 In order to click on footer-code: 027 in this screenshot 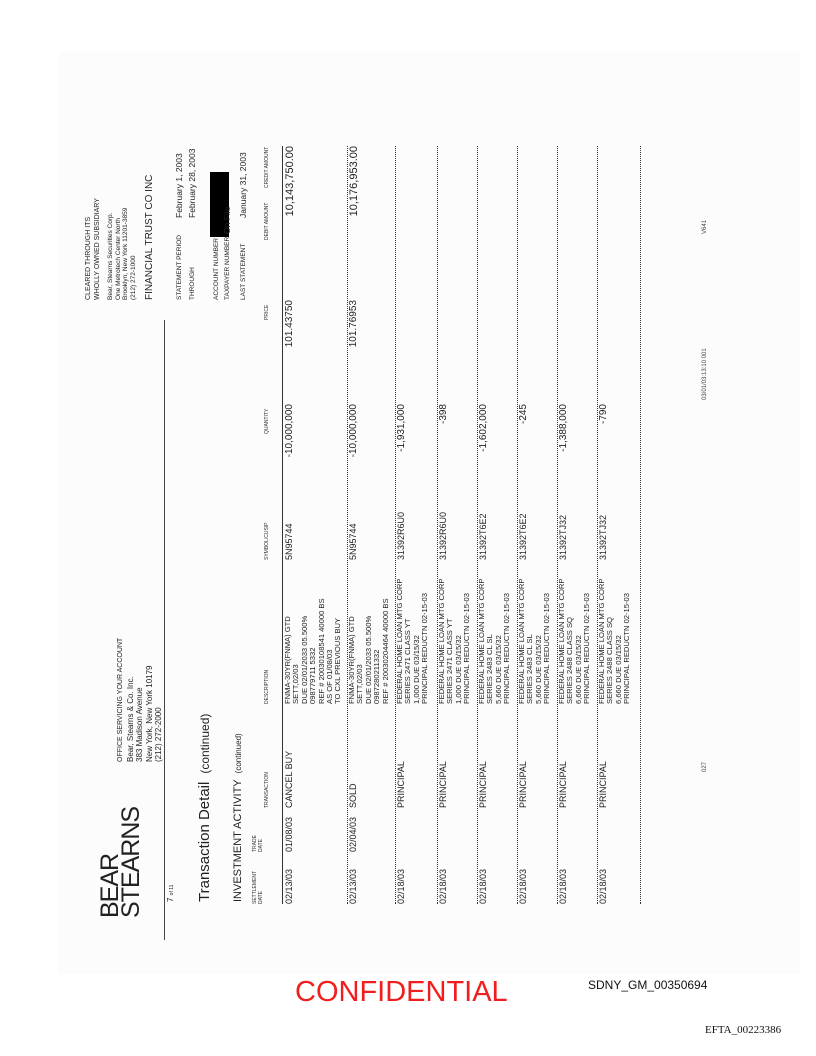, I will do `click(705, 766)`.